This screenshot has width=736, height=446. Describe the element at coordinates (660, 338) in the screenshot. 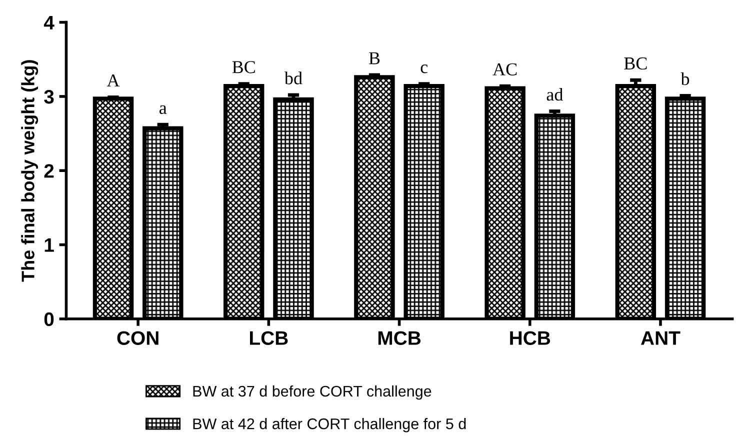

I see `x-tick-label: ANT` at that location.